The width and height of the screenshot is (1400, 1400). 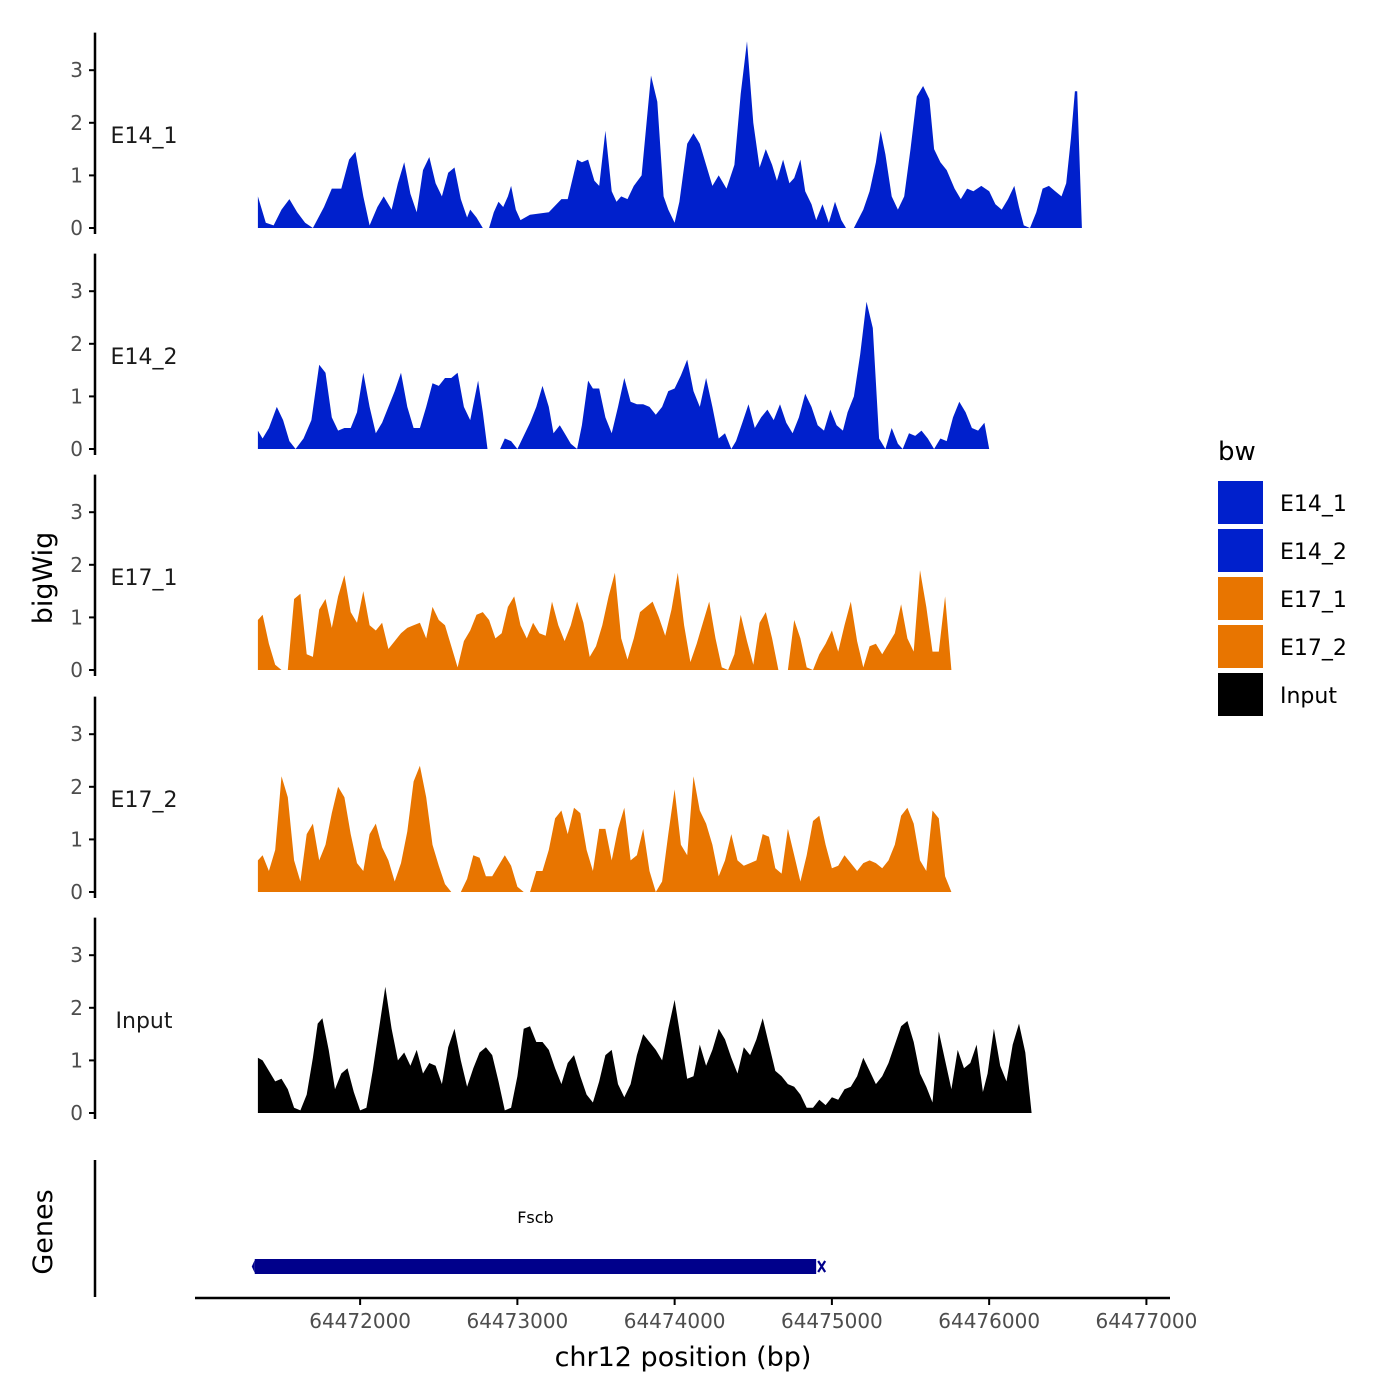 What do you see at coordinates (822, 1266) in the screenshot?
I see `gene-end-mark` at bounding box center [822, 1266].